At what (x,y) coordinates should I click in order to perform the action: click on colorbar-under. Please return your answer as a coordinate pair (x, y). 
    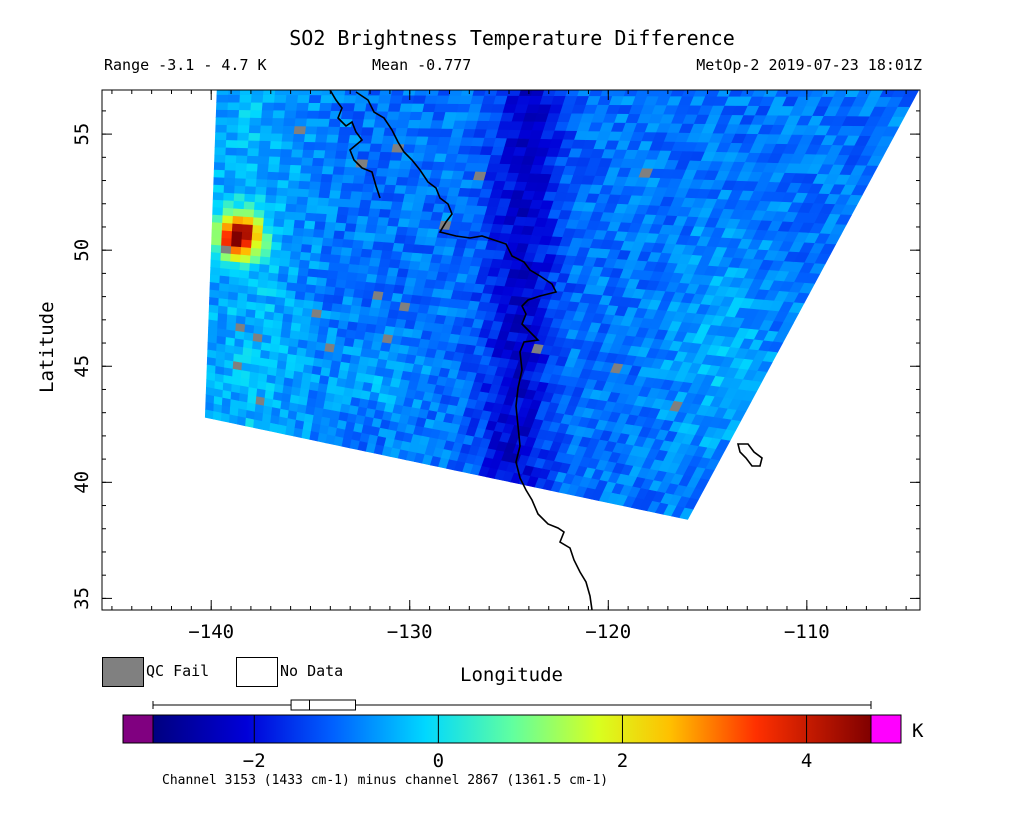
    Looking at the image, I should click on (138, 729).